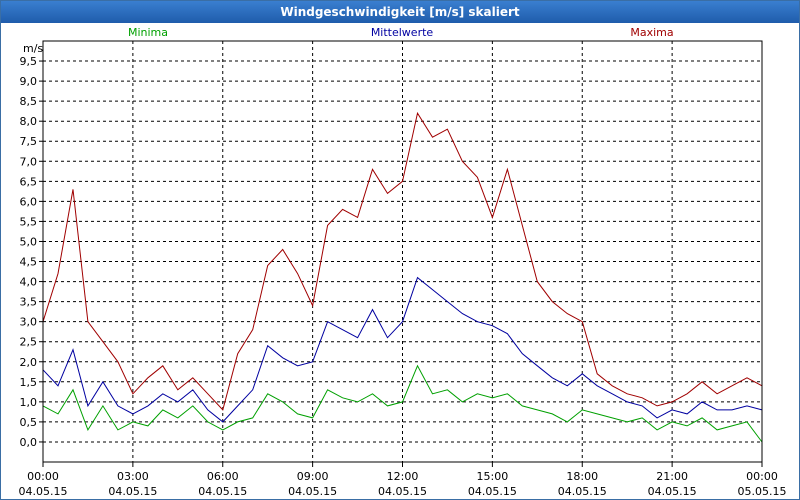  What do you see at coordinates (29, 201) in the screenshot?
I see `y-tick-label: 6,0` at bounding box center [29, 201].